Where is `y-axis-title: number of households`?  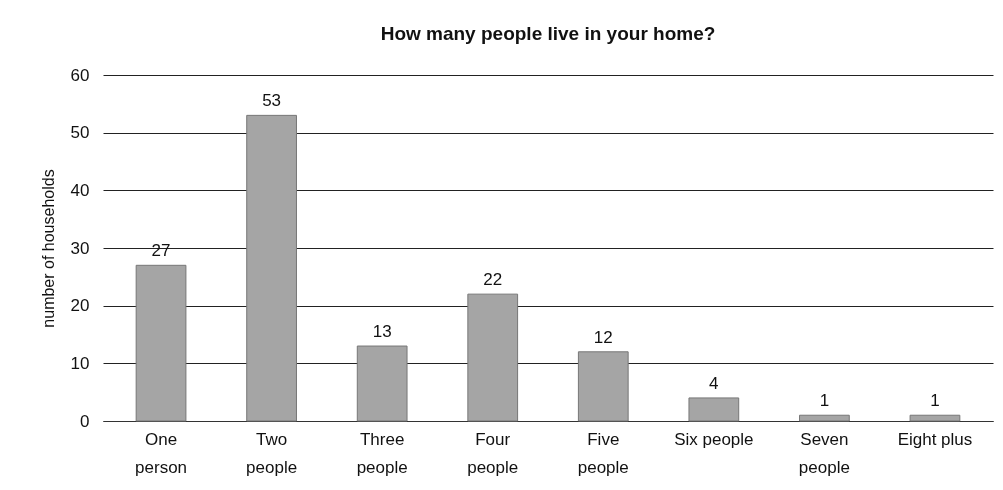 y-axis-title: number of households is located at coordinates (48, 248).